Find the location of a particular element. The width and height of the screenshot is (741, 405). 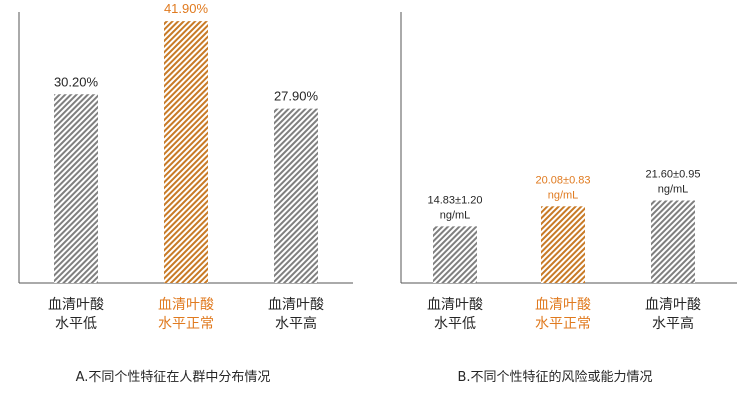

panel-b-caption: B.不同个性特征的风险或能力情况 is located at coordinates (554, 377).